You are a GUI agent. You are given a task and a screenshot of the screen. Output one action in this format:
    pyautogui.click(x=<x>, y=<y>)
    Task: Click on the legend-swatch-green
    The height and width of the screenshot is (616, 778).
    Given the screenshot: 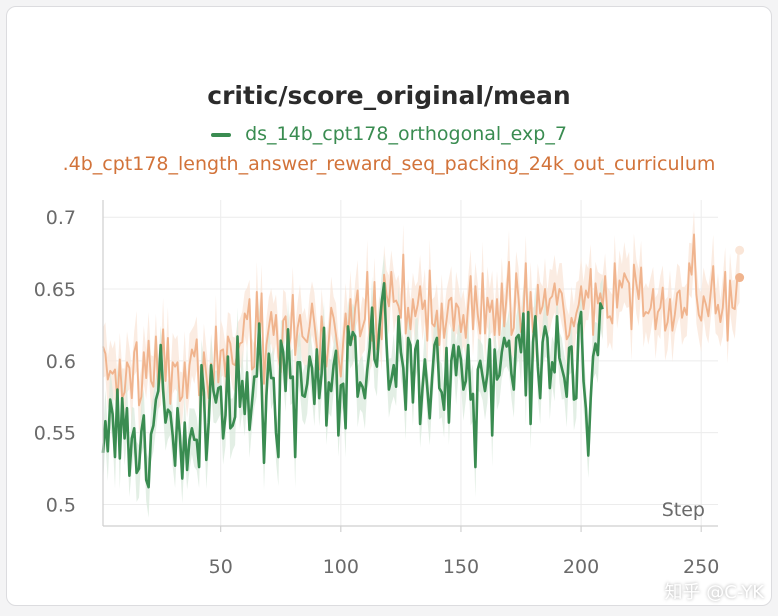 What is the action you would take?
    pyautogui.click(x=221, y=134)
    